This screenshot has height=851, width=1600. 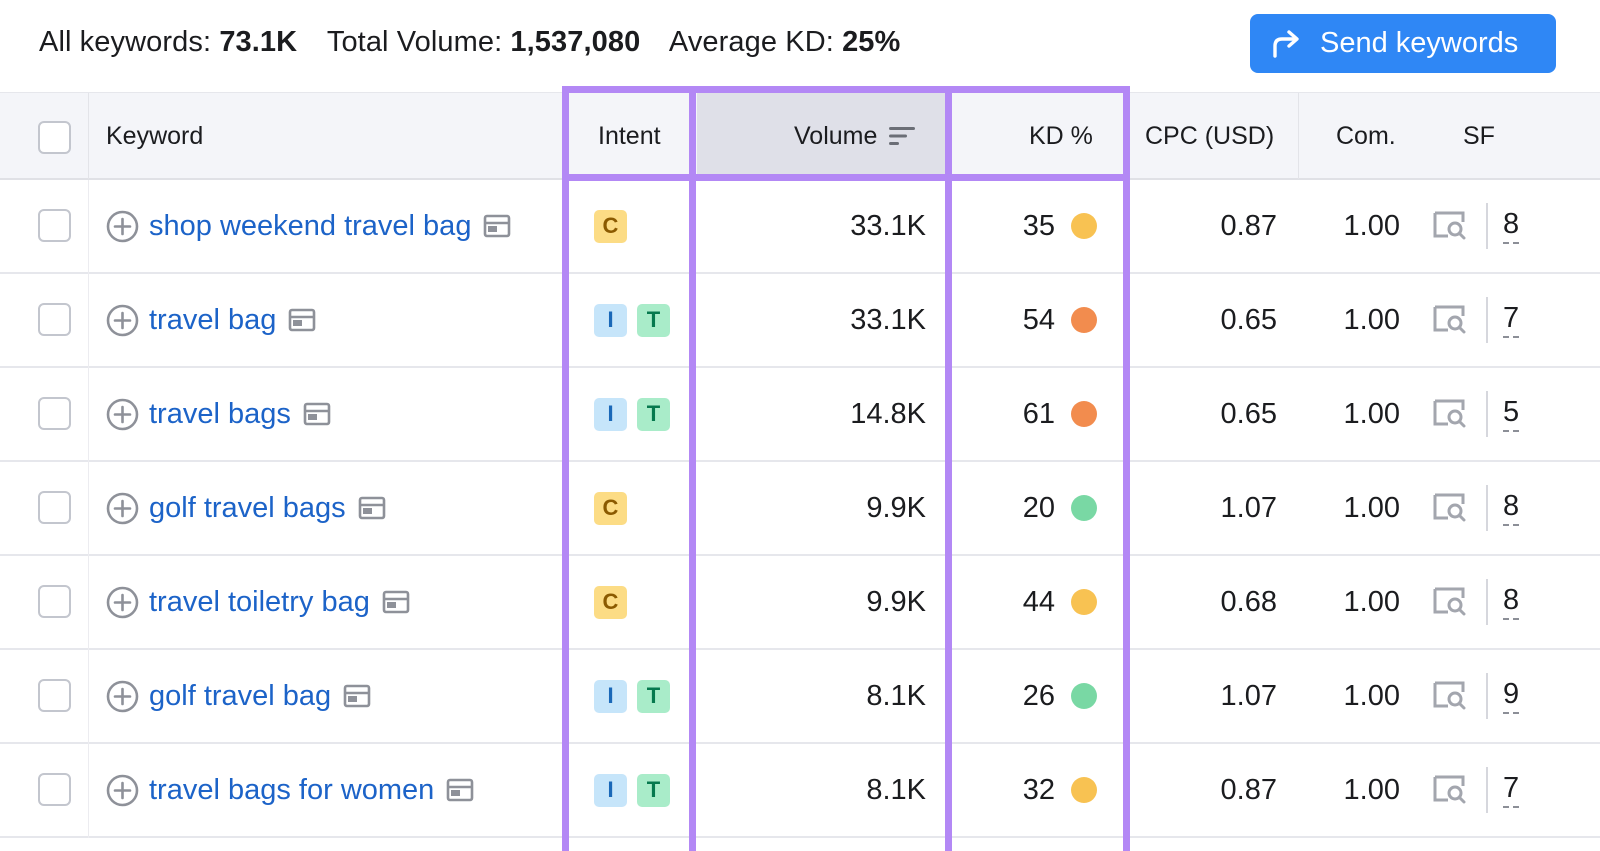 I want to click on send-keywords-label: Send keywords, so click(x=1419, y=43).